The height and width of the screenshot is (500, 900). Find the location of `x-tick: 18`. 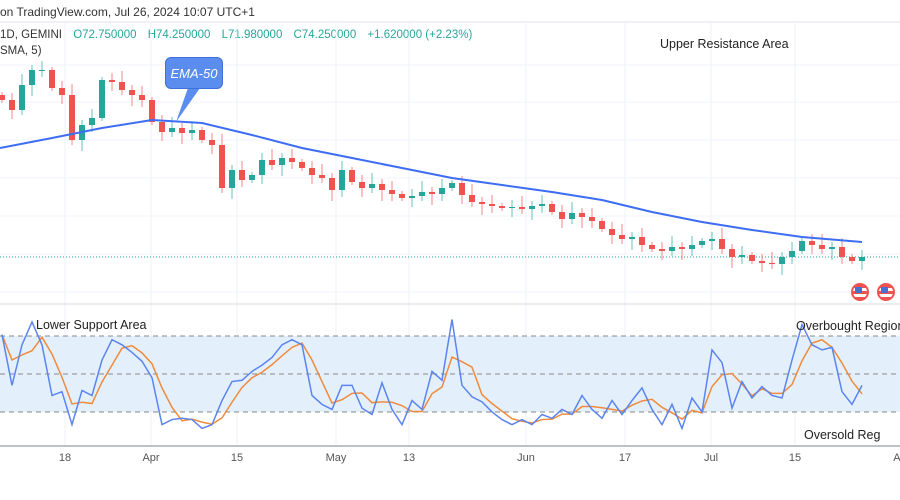

x-tick: 18 is located at coordinates (65, 458).